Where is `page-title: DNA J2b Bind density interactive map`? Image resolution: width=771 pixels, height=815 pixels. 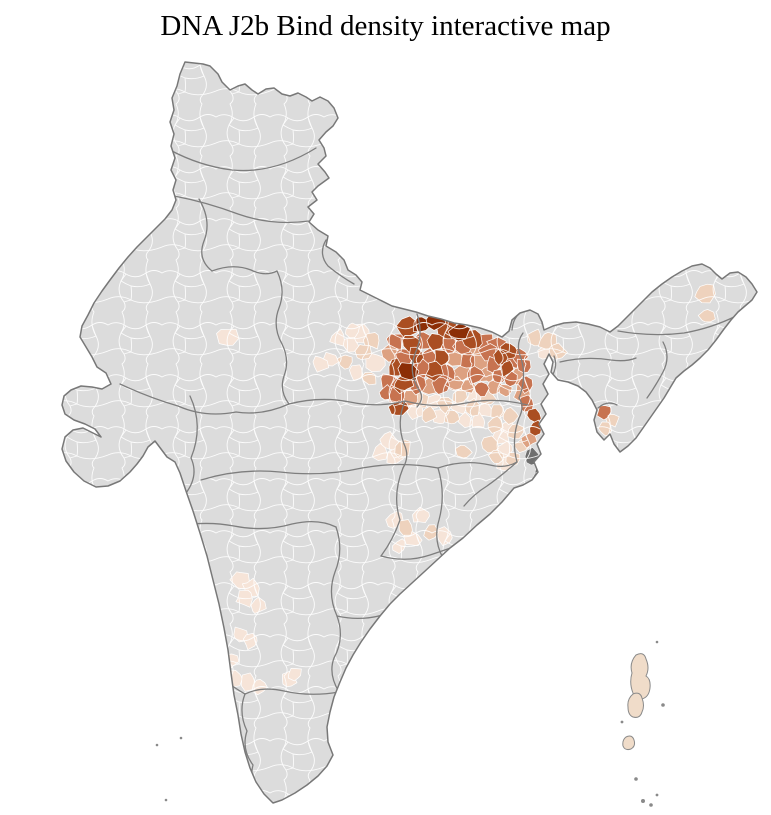
page-title: DNA J2b Bind density interactive map is located at coordinates (385, 26).